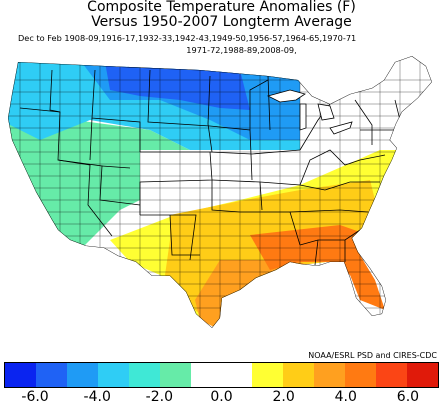 This screenshot has height=406, width=443. Describe the element at coordinates (97, 397) in the screenshot. I see `legend-tick-label: -4.0` at that location.